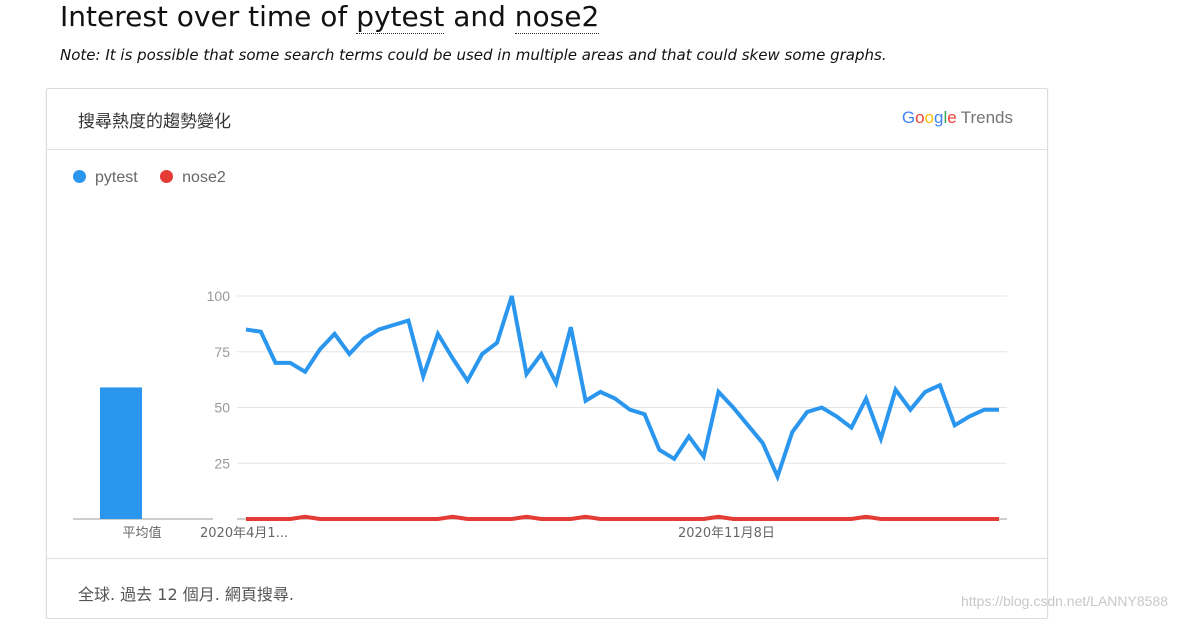 The width and height of the screenshot is (1178, 619). Describe the element at coordinates (116, 177) in the screenshot. I see `legend-label-pytest: pytest` at that location.